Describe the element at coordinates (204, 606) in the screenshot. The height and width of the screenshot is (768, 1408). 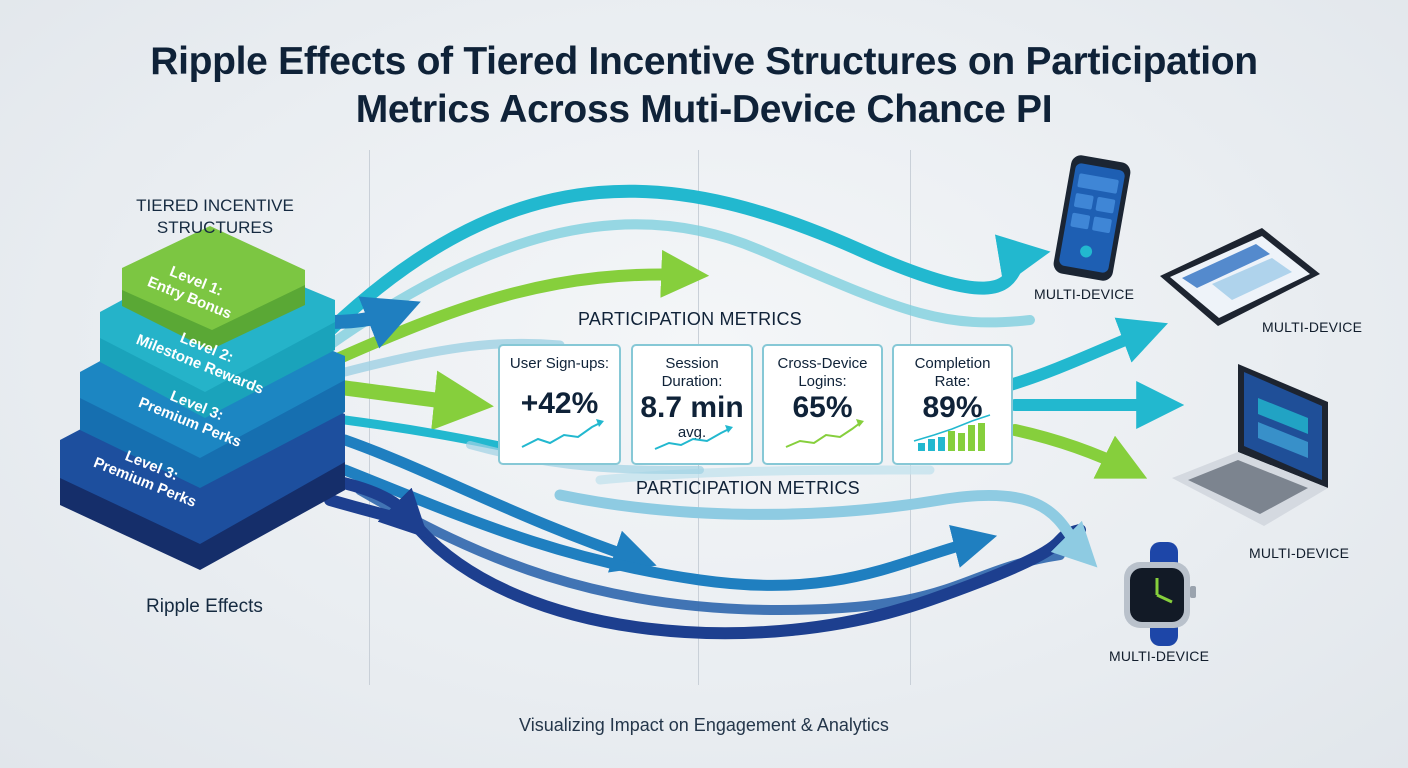
I see `ripple-effects-label: Ripple Effects` at that location.